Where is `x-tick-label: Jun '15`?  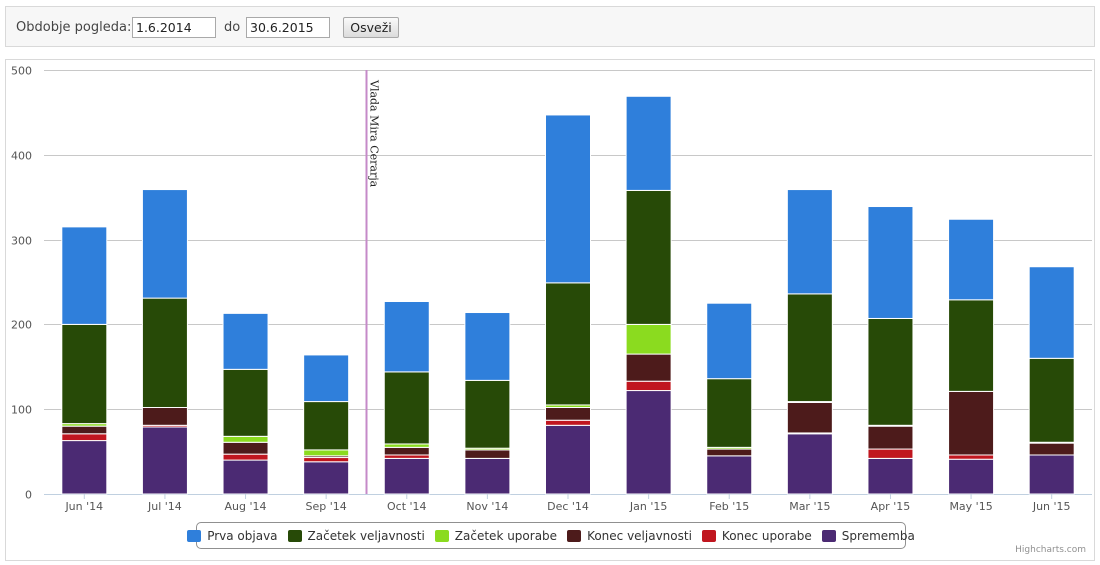 x-tick-label: Jun '15 is located at coordinates (1051, 506).